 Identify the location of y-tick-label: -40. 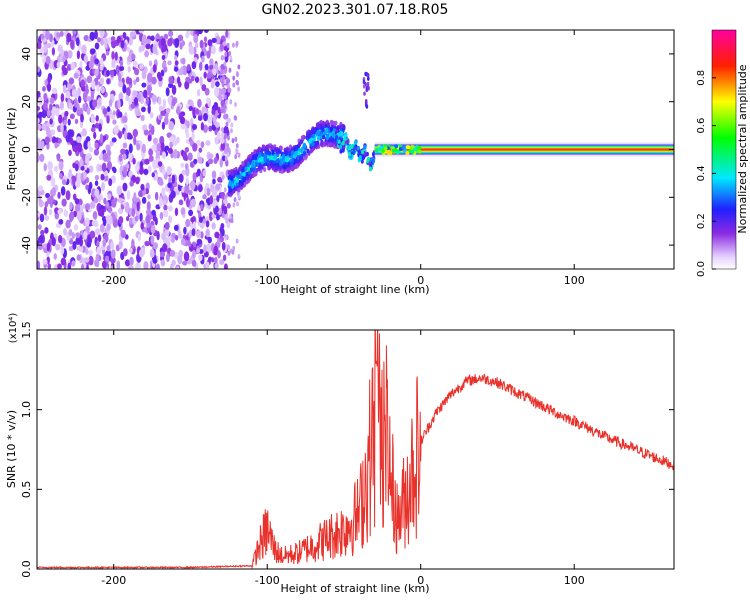
(26, 245).